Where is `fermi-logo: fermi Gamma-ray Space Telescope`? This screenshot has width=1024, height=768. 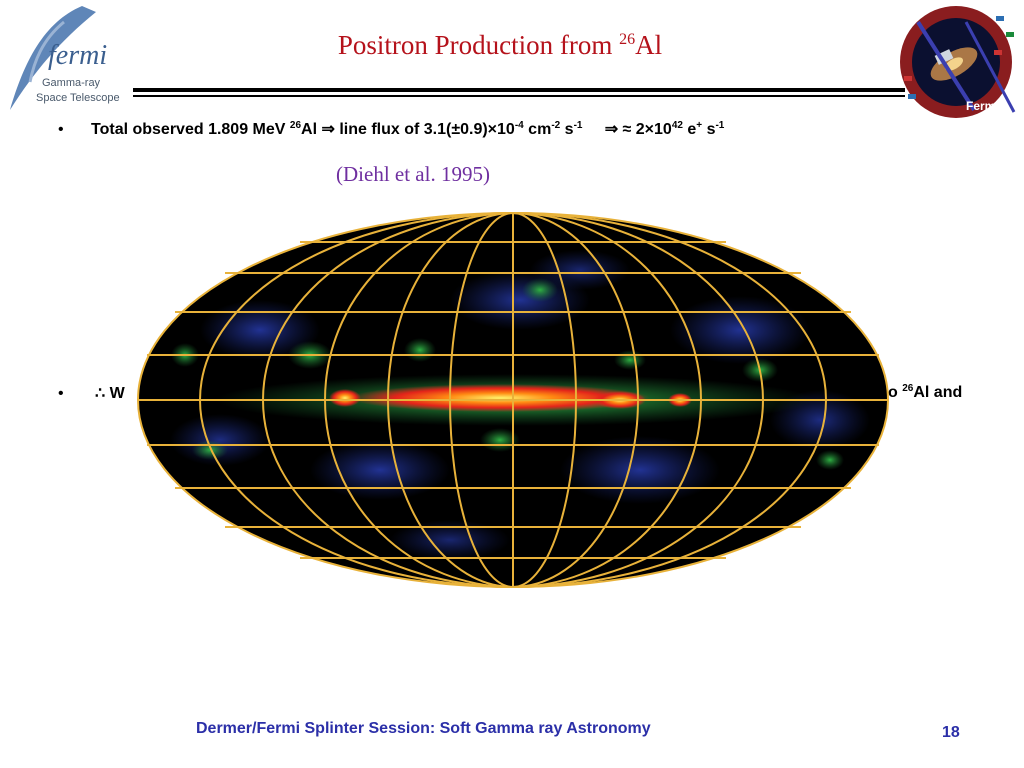 fermi-logo: fermi Gamma-ray Space Telescope is located at coordinates (65, 58).